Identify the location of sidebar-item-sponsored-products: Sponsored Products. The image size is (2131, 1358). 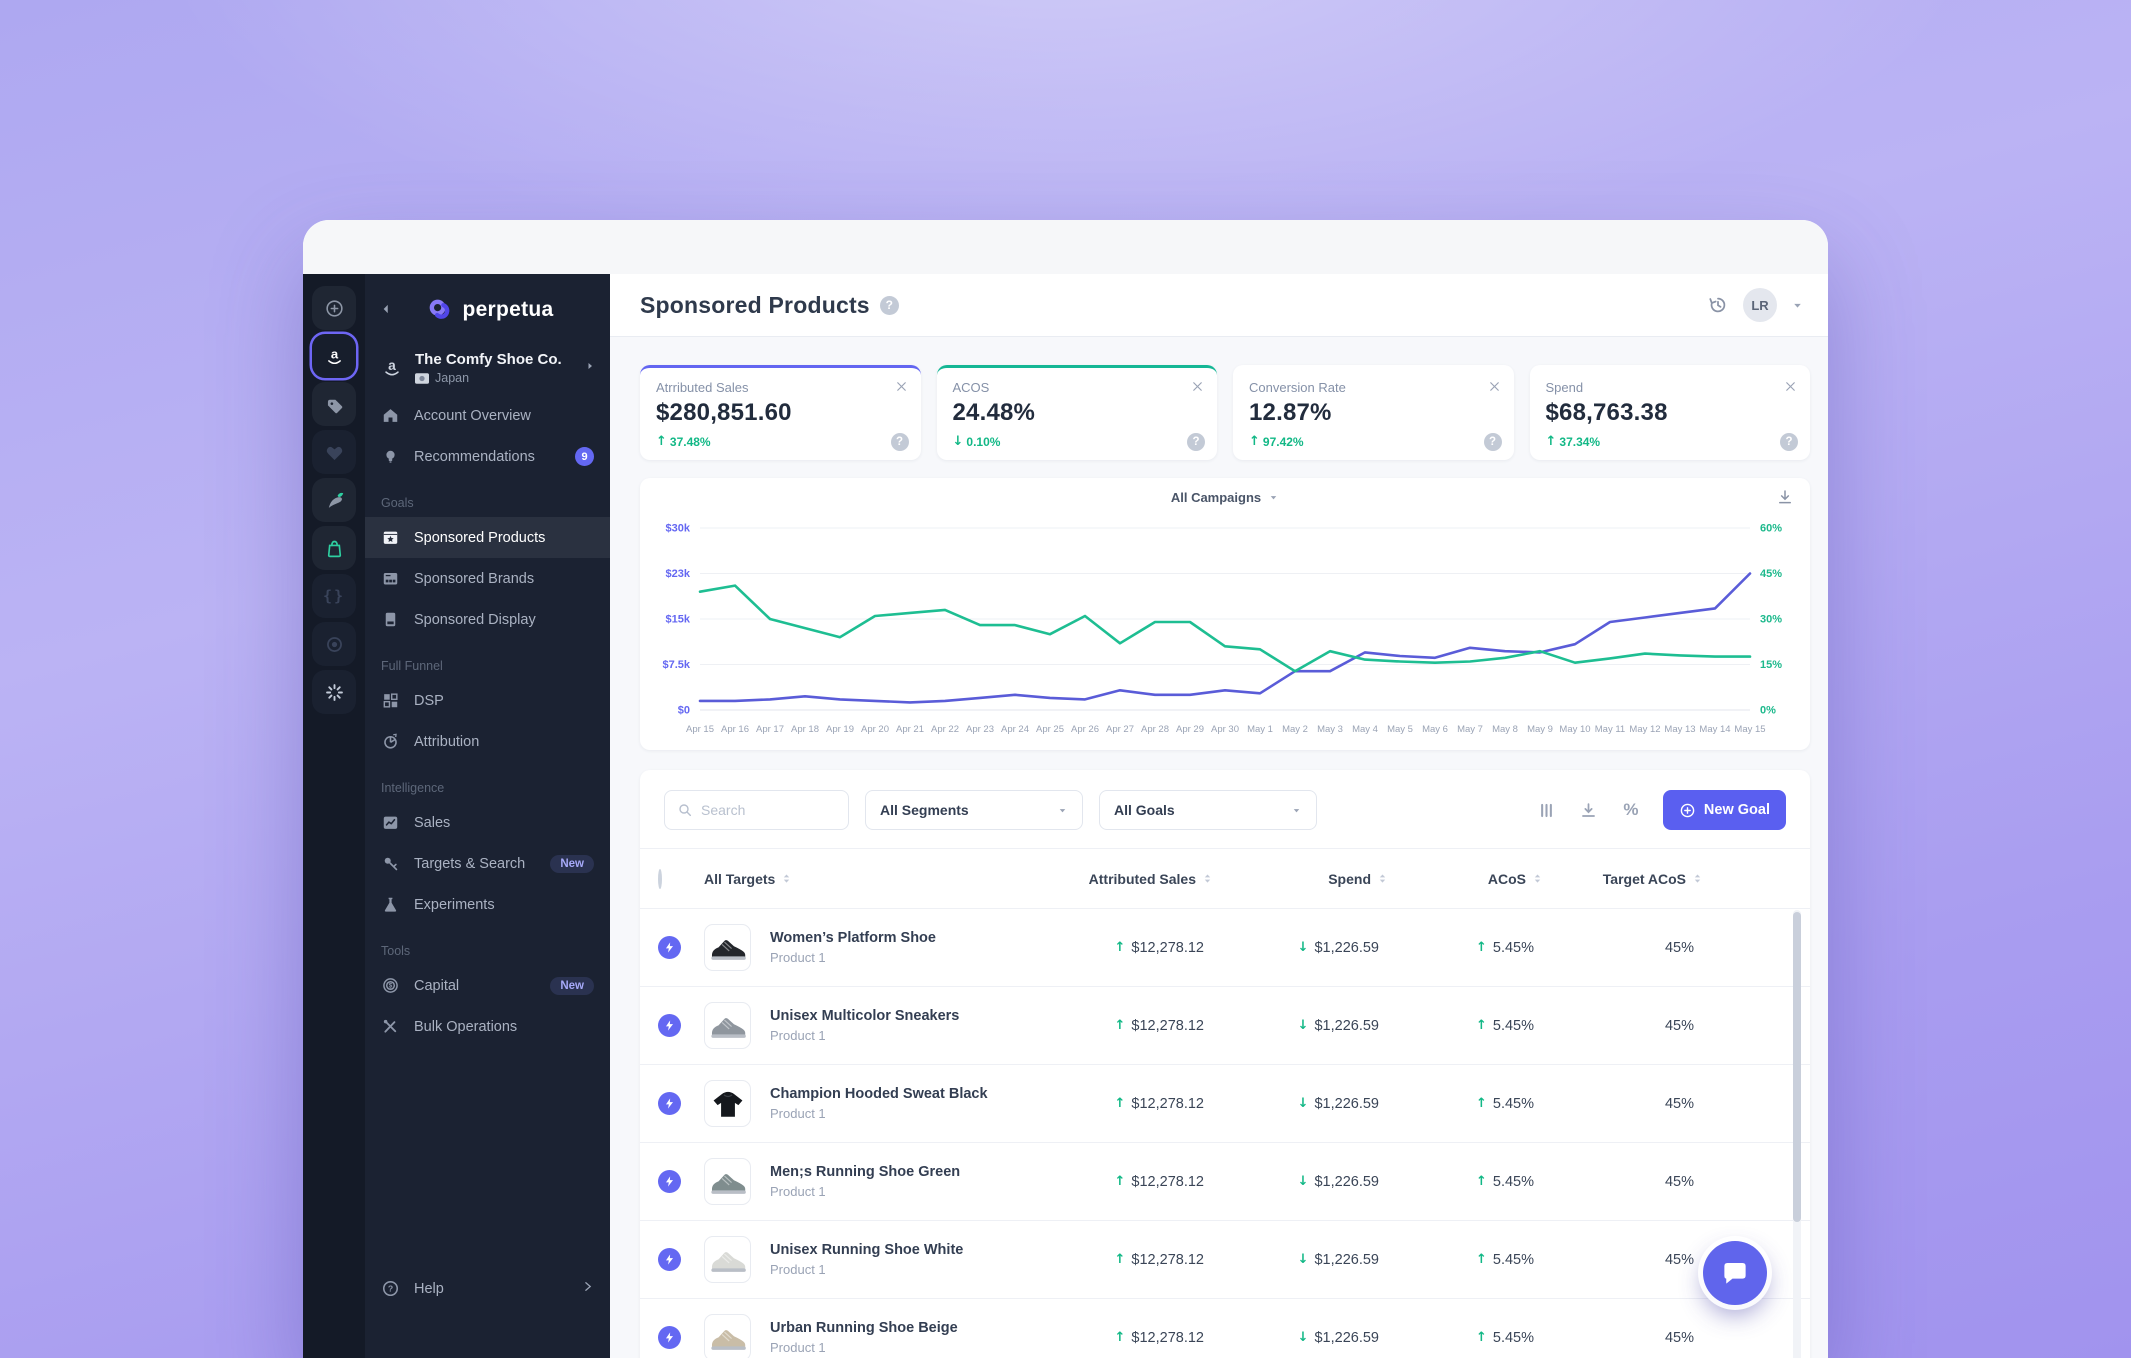
(487, 537).